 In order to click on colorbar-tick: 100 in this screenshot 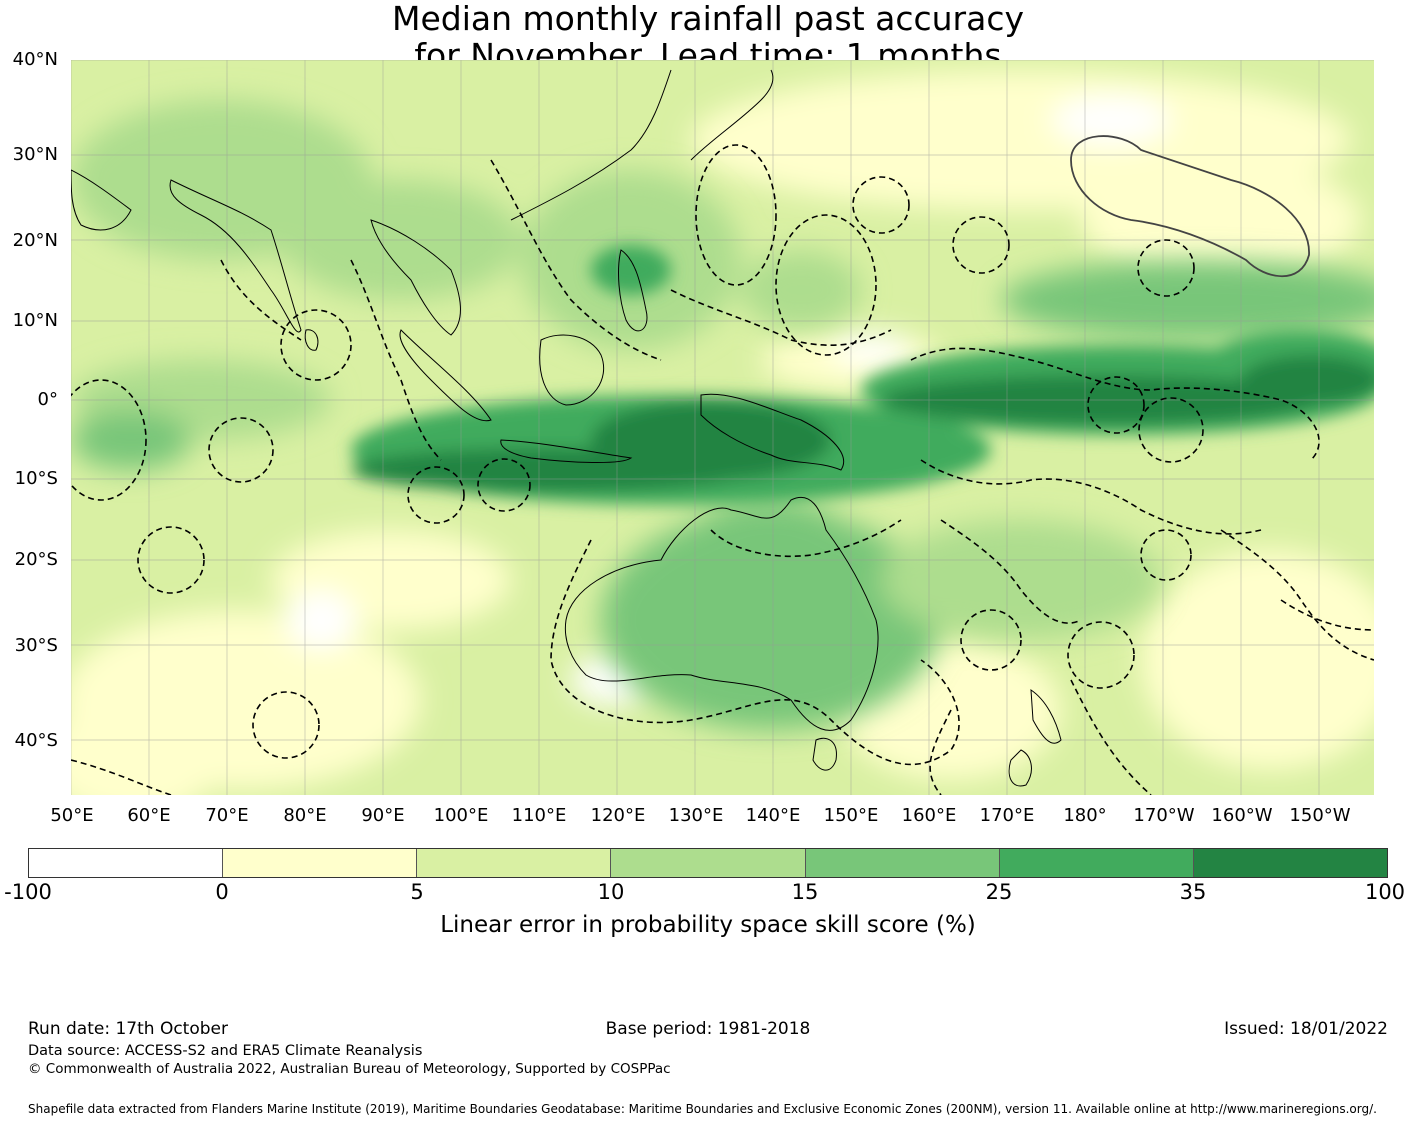, I will do `click(1385, 892)`.